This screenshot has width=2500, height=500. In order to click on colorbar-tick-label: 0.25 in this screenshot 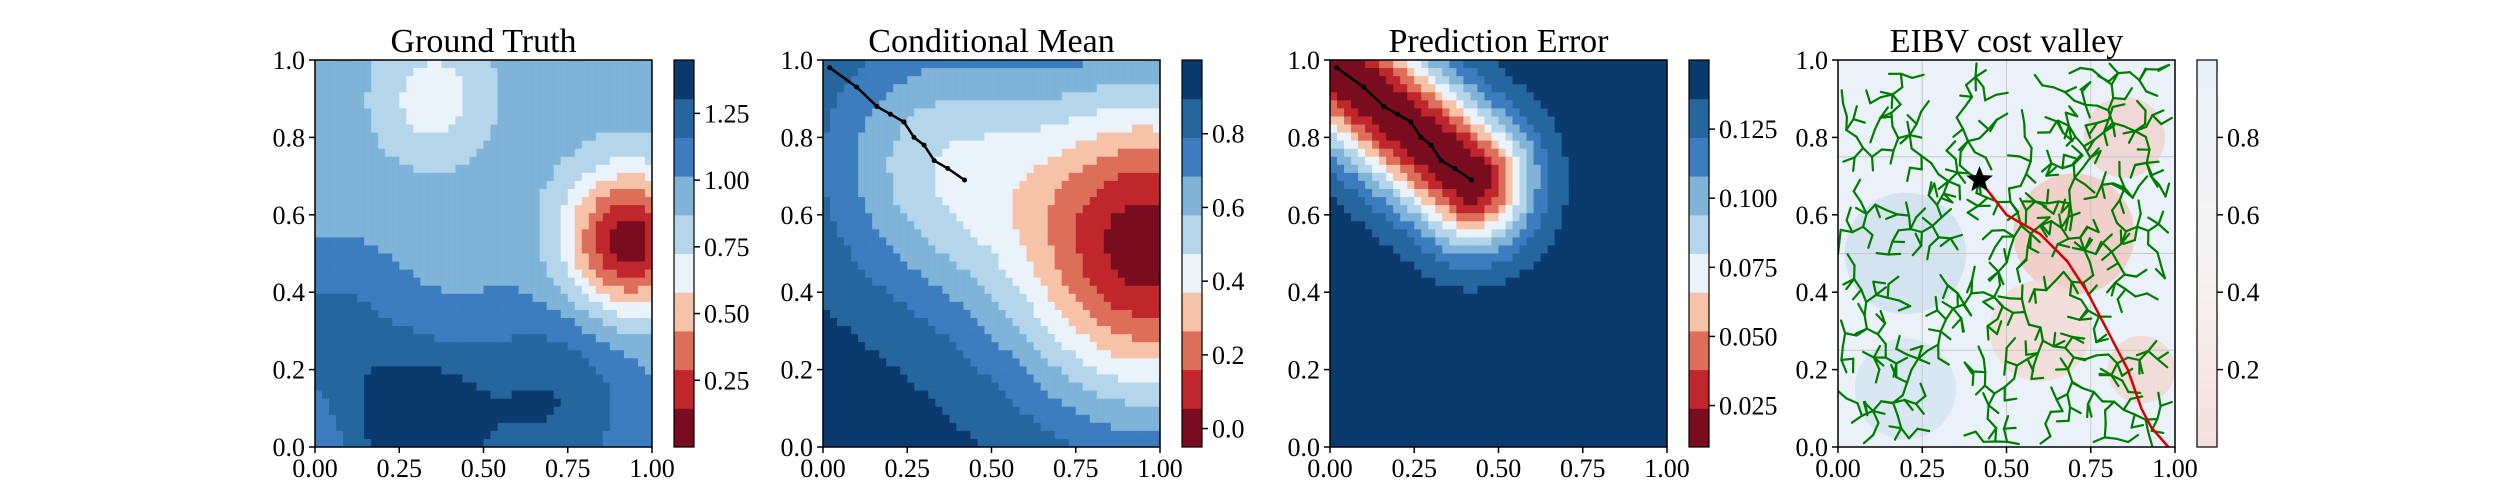, I will do `click(727, 380)`.